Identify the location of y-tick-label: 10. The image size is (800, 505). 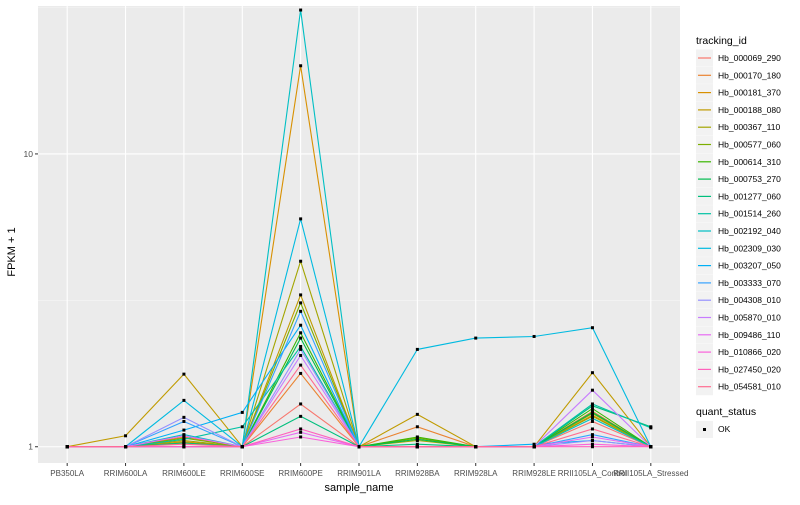
(29, 154).